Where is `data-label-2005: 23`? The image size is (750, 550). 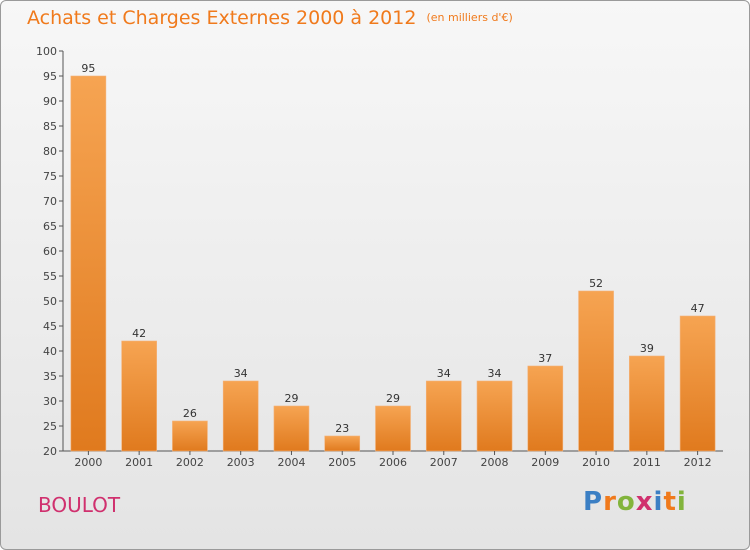 data-label-2005: 23 is located at coordinates (342, 428).